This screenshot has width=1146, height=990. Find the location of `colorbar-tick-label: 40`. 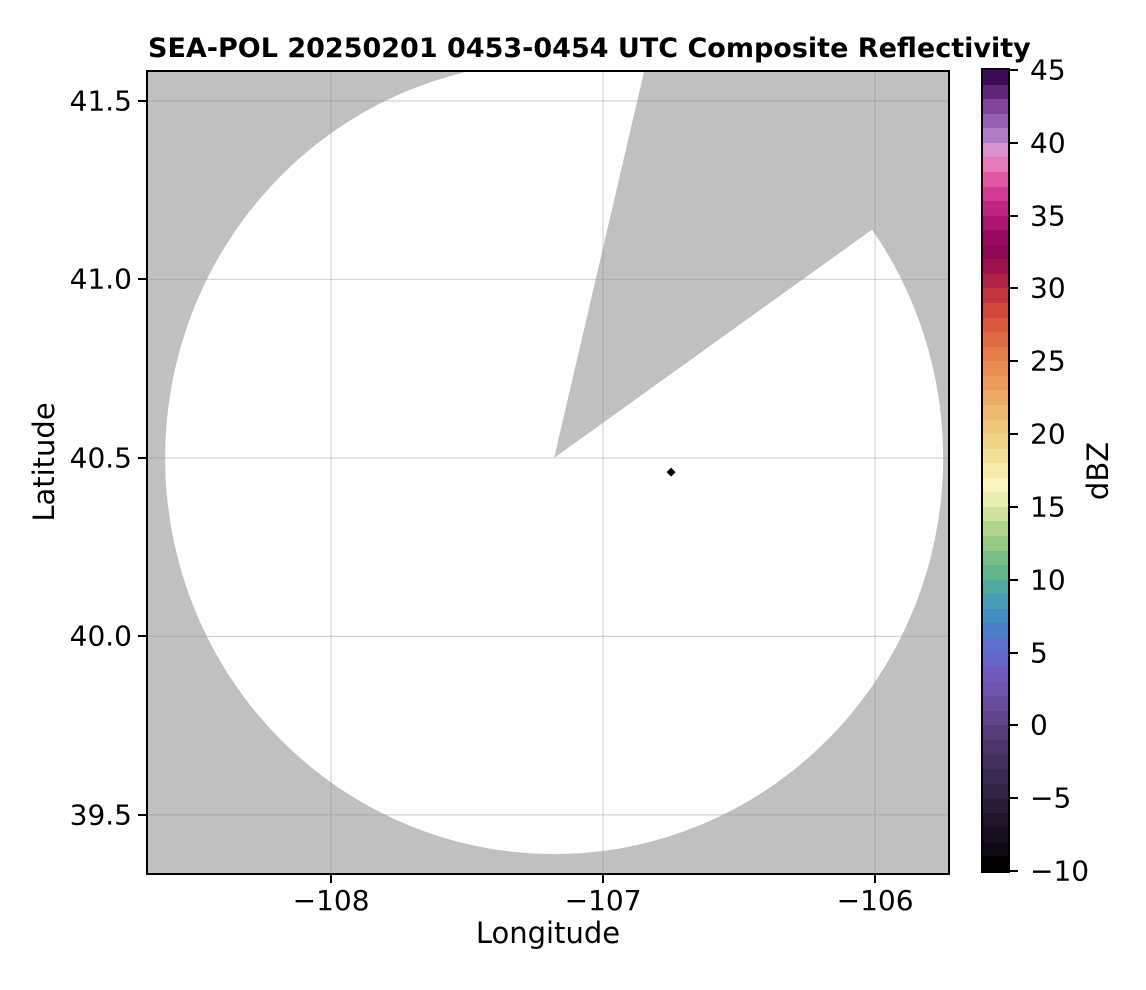

colorbar-tick-label: 40 is located at coordinates (1048, 143).